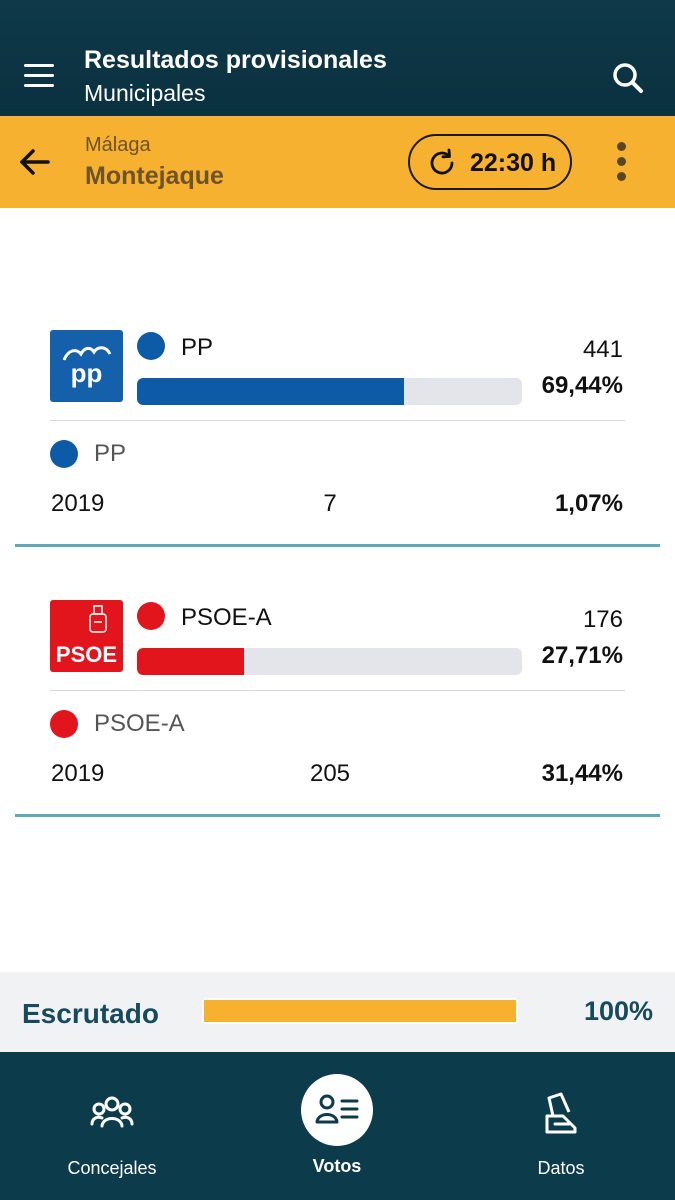 This screenshot has width=675, height=1200. What do you see at coordinates (118, 145) in the screenshot?
I see `province-label: Málaga` at bounding box center [118, 145].